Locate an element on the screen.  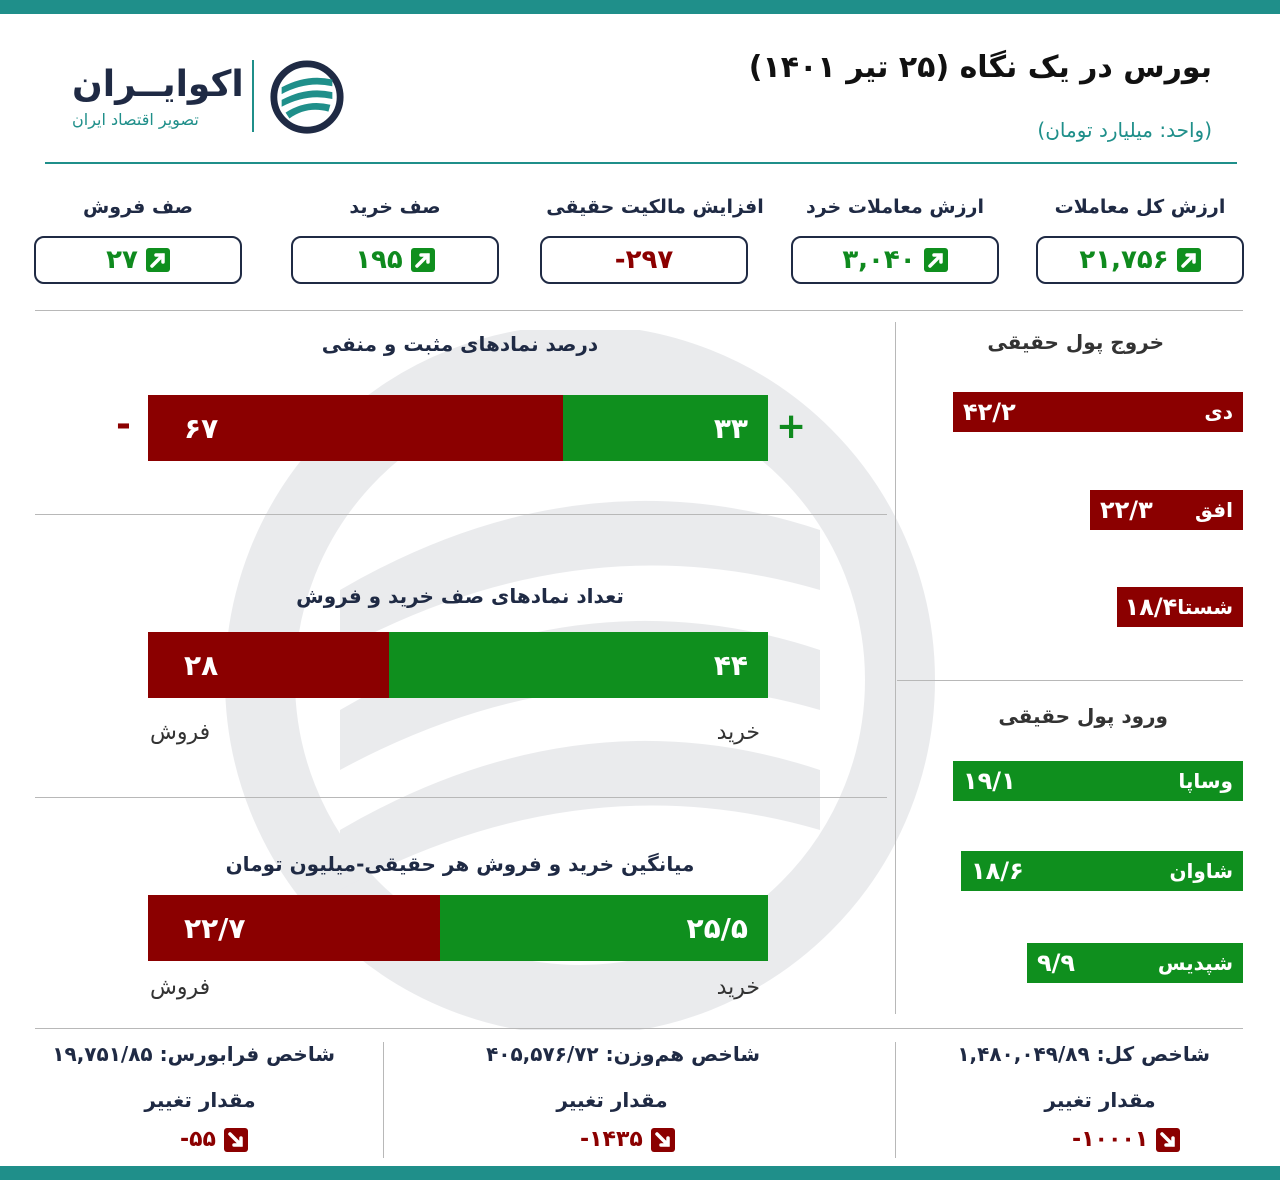
stat-buy-queue: ۱۹۵ is located at coordinates (395, 260).